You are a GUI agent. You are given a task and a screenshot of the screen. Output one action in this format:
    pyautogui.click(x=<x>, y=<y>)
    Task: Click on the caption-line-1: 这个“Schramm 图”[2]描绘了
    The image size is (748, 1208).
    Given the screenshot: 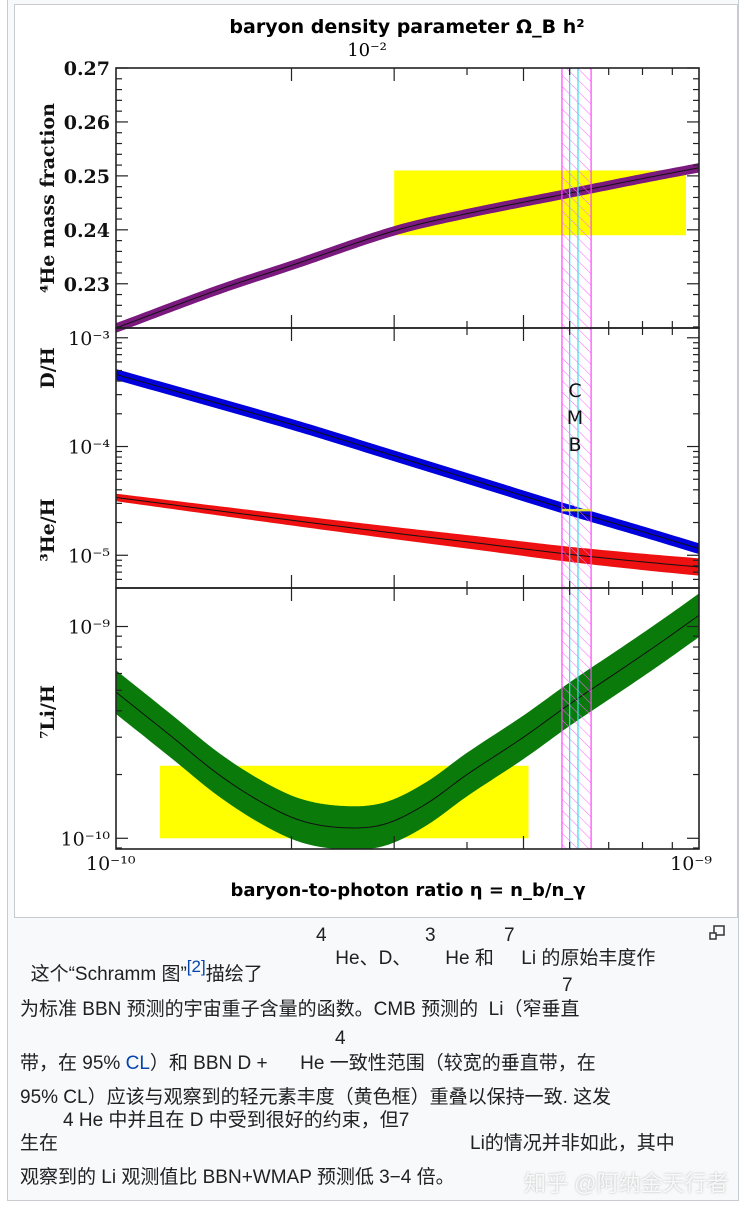 What is the action you would take?
    pyautogui.click(x=141, y=965)
    